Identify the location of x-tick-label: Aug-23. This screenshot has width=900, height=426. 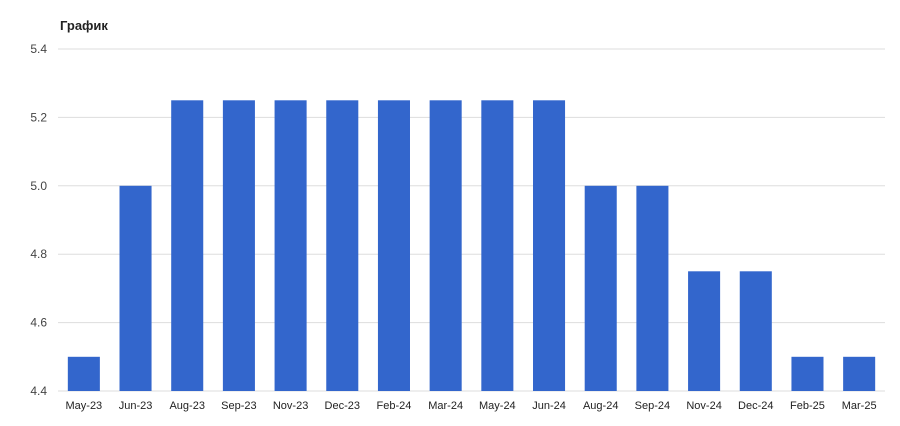
(186, 406).